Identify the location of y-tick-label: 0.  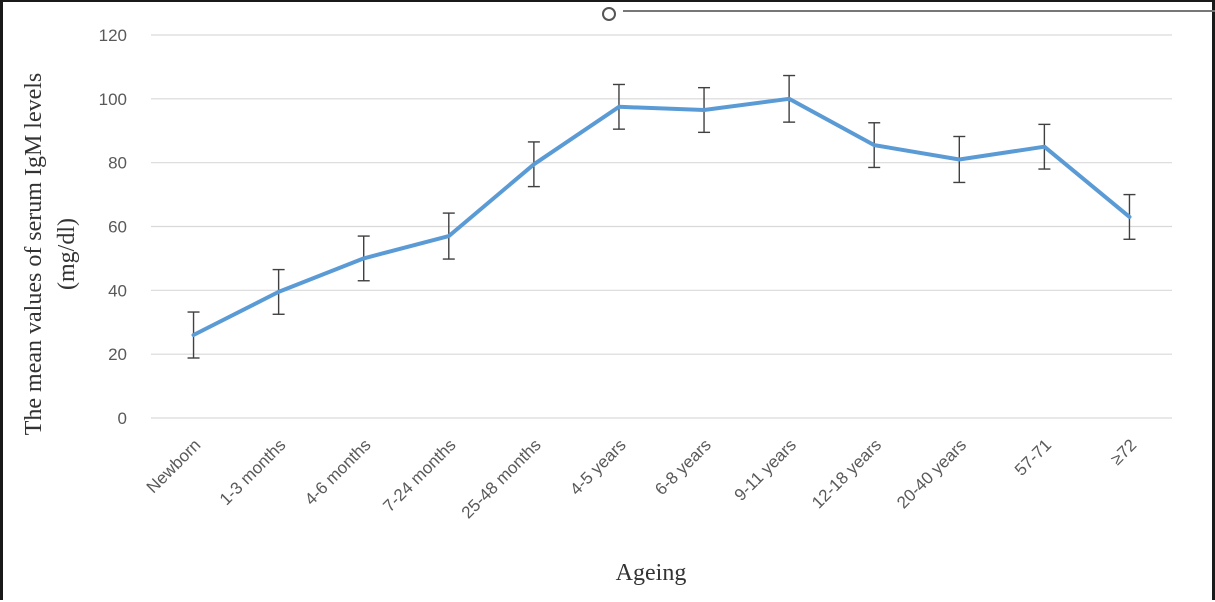
(122, 418).